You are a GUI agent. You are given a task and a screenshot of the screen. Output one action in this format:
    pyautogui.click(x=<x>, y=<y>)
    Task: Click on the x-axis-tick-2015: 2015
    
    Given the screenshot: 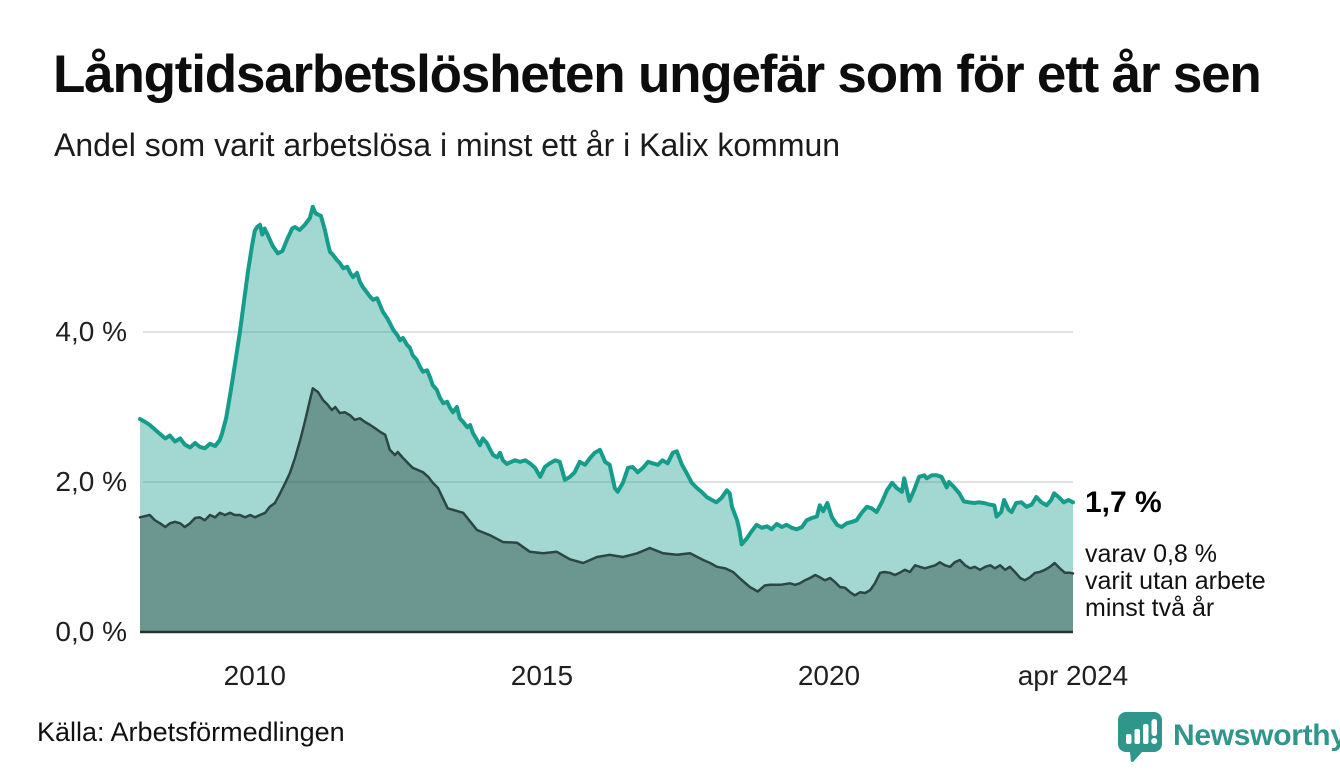 What is the action you would take?
    pyautogui.click(x=542, y=675)
    